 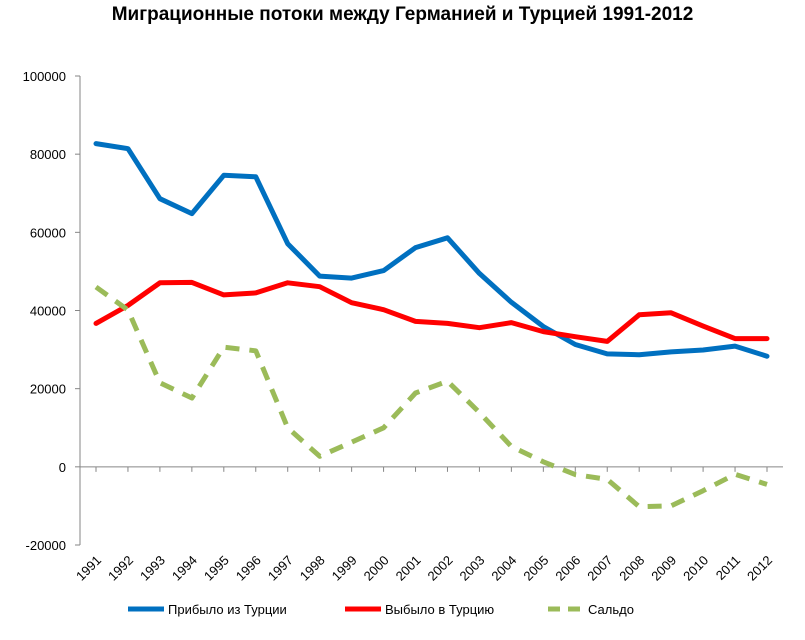 What do you see at coordinates (376, 568) in the screenshot?
I see `x-tick-label: 2000` at bounding box center [376, 568].